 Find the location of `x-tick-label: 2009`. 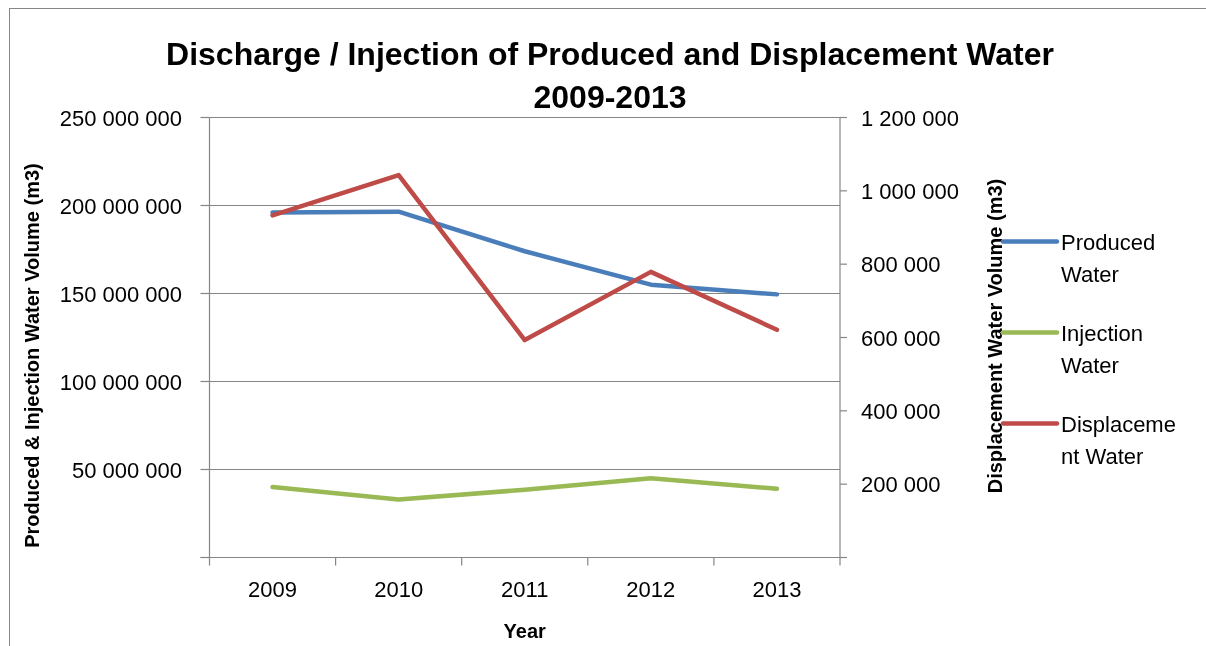

x-tick-label: 2009 is located at coordinates (273, 589).